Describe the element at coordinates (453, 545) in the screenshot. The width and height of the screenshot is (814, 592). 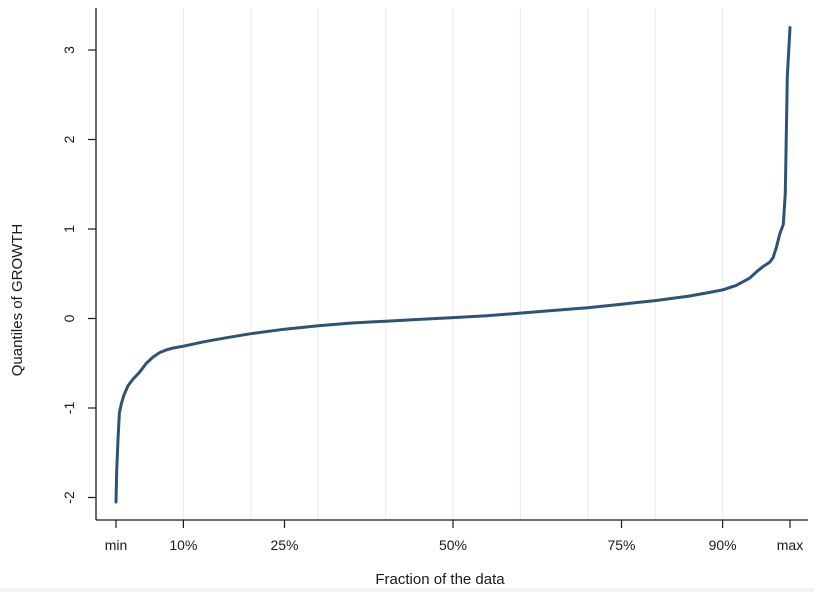
I see `x-tick-label-3: 50%` at that location.